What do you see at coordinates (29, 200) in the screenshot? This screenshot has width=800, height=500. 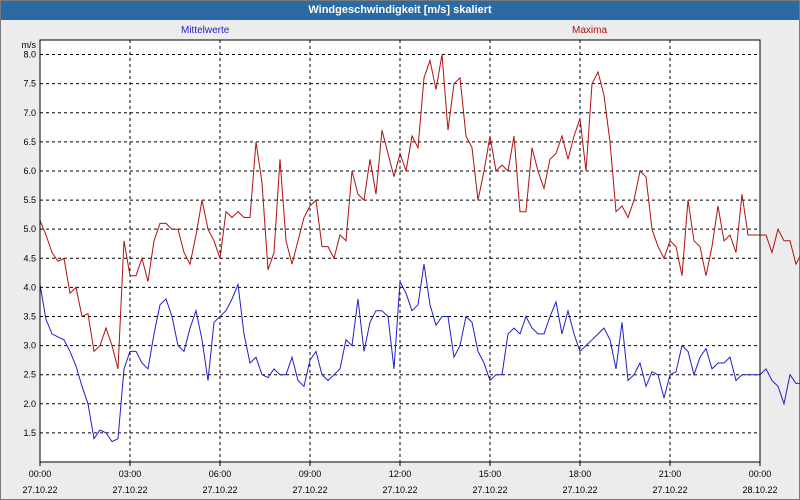 I see `y-tick-label: 5.5` at bounding box center [29, 200].